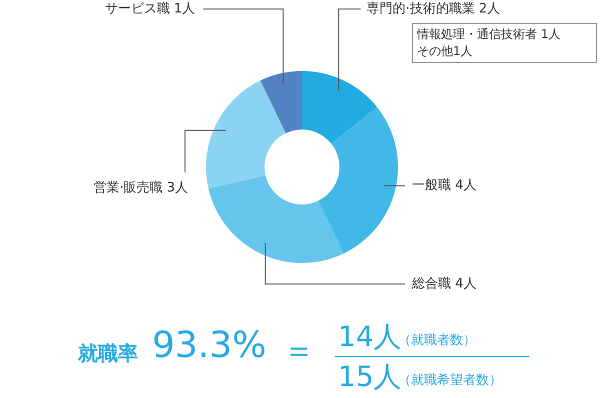  What do you see at coordinates (150, 8) in the screenshot?
I see `slice-label: サービス職 1人` at bounding box center [150, 8].